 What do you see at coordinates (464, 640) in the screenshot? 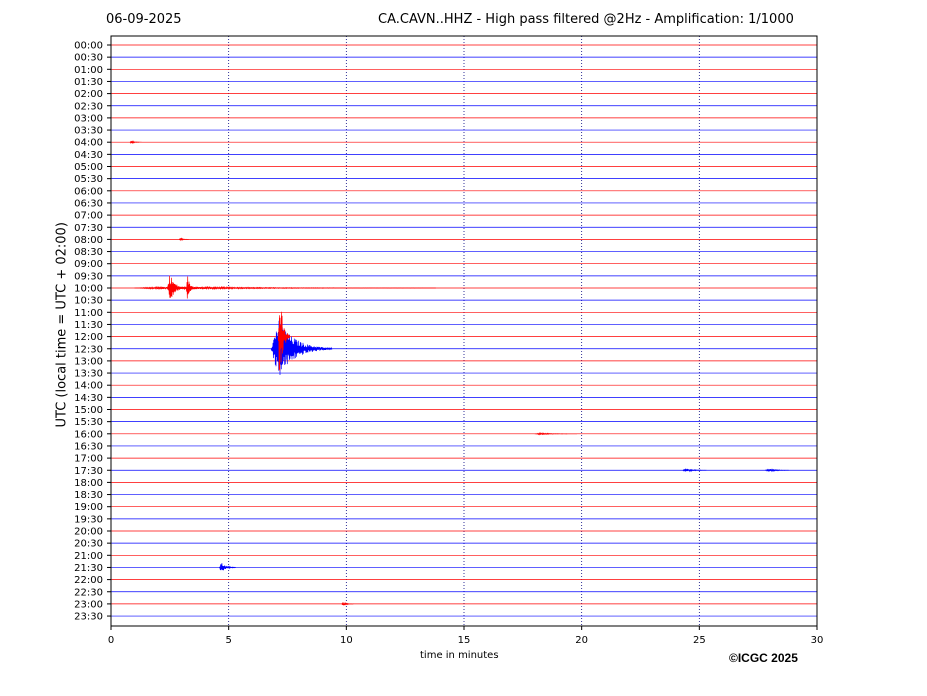
I see `x-tick-label: 15` at bounding box center [464, 640].